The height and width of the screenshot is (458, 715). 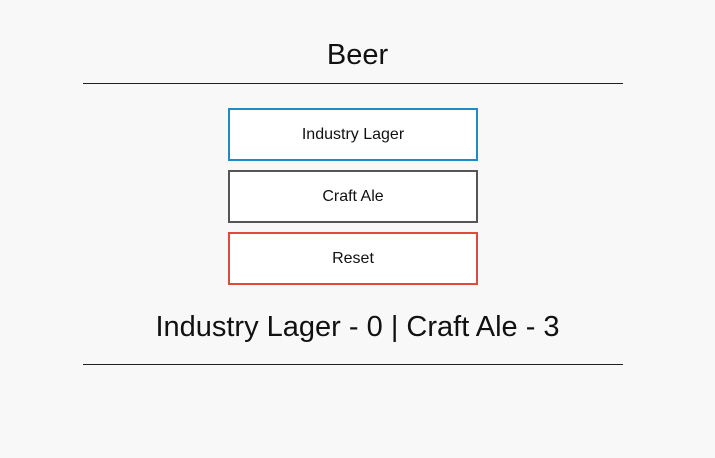 What do you see at coordinates (353, 258) in the screenshot?
I see `reset-button: Reset` at bounding box center [353, 258].